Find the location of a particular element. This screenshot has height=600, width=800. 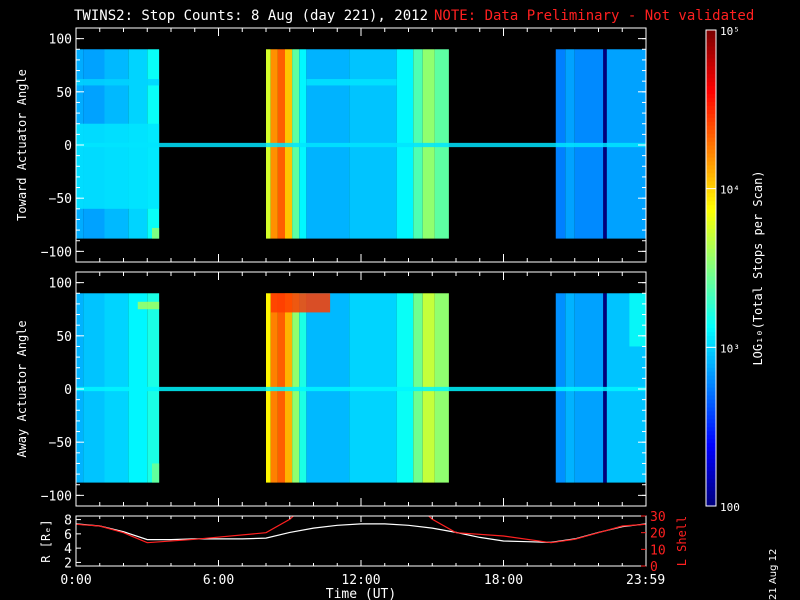

y-axis-label: Toward Actuator Angle is located at coordinates (22, 145).